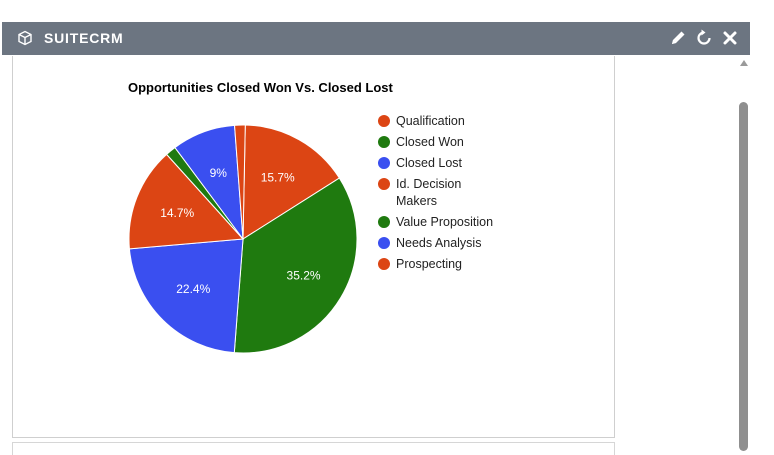  What do you see at coordinates (193, 289) in the screenshot?
I see `pie-slice-label: 22.4%` at bounding box center [193, 289].